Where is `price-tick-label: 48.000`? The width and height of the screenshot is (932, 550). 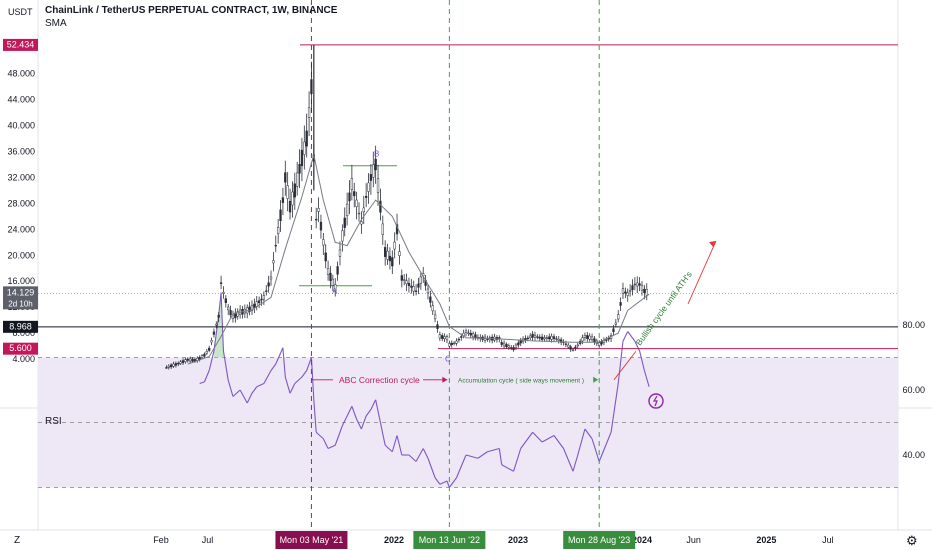 price-tick-label: 48.000 is located at coordinates (21, 74).